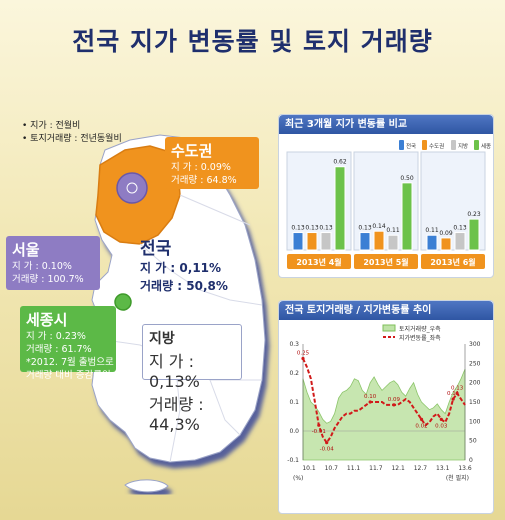  Describe the element at coordinates (293, 460) in the screenshot. I see `y-left-tick: -0.1` at that location.